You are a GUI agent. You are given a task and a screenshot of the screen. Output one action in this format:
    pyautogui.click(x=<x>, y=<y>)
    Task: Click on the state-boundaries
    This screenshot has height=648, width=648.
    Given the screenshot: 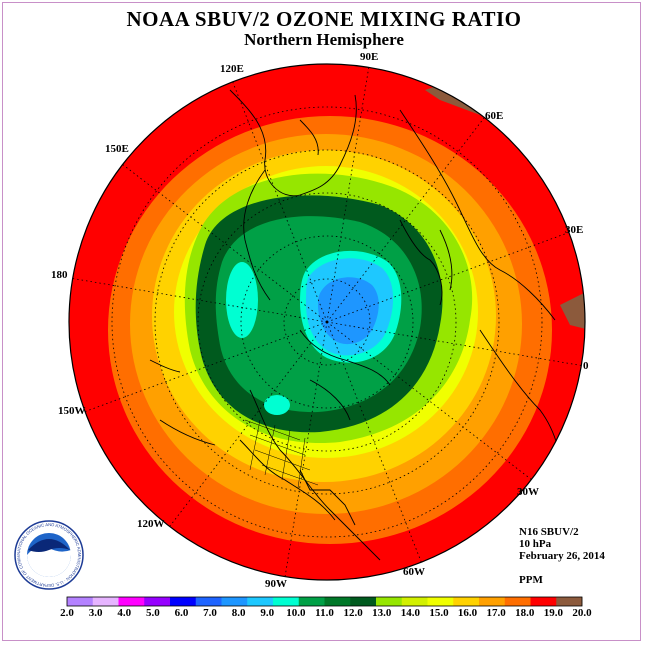 What is the action you would take?
    pyautogui.click(x=281, y=454)
    